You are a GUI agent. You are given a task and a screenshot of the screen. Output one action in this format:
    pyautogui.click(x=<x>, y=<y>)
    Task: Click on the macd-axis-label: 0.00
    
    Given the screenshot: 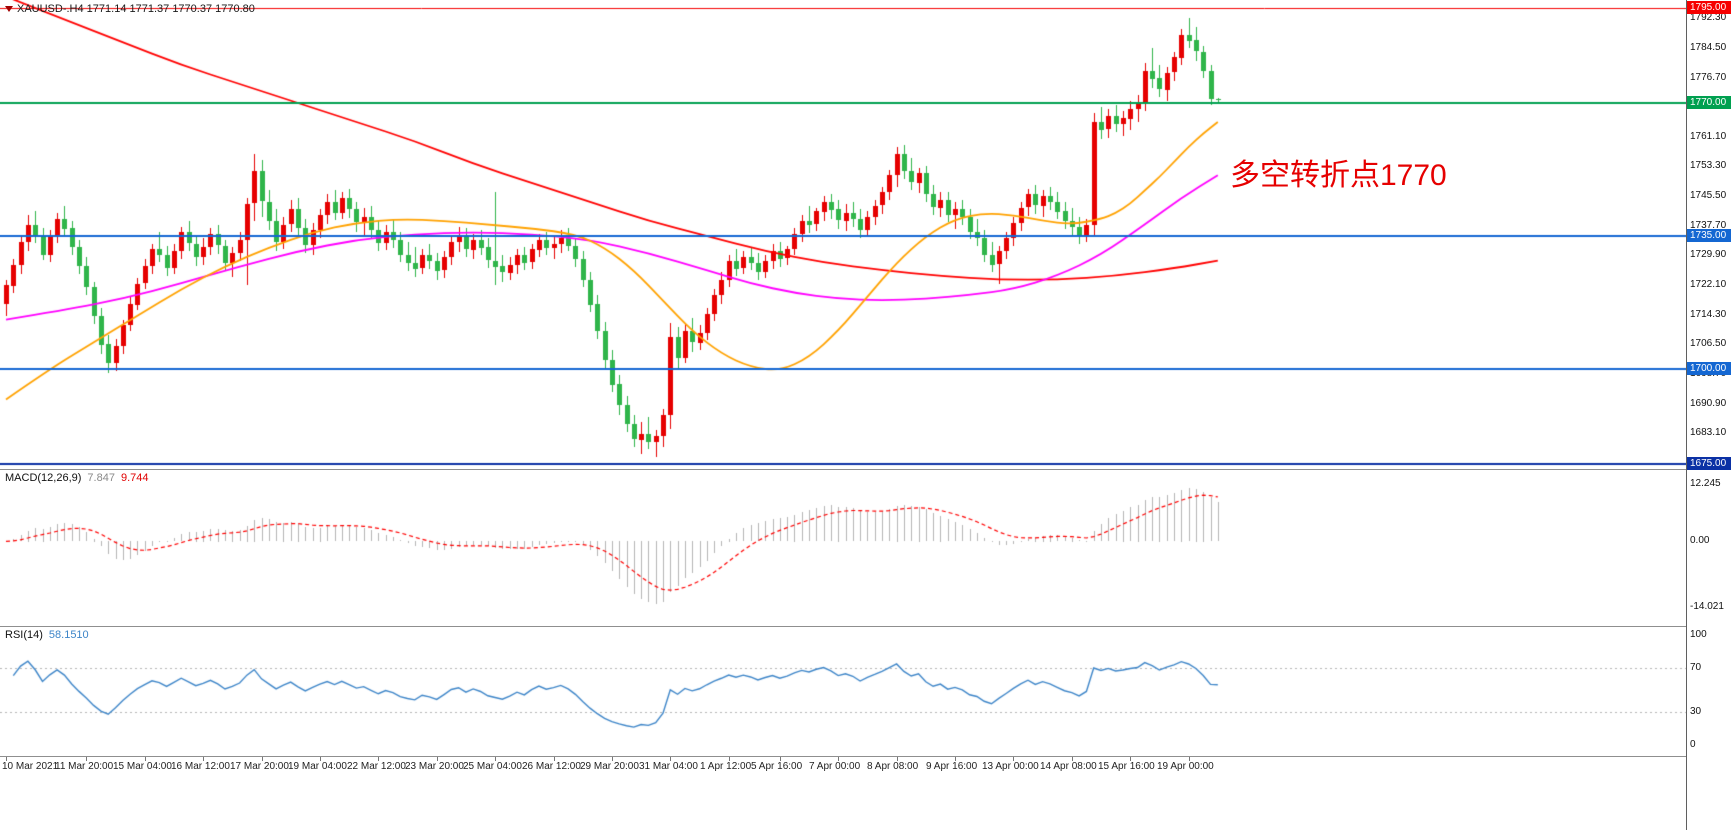 What is the action you would take?
    pyautogui.click(x=1700, y=540)
    